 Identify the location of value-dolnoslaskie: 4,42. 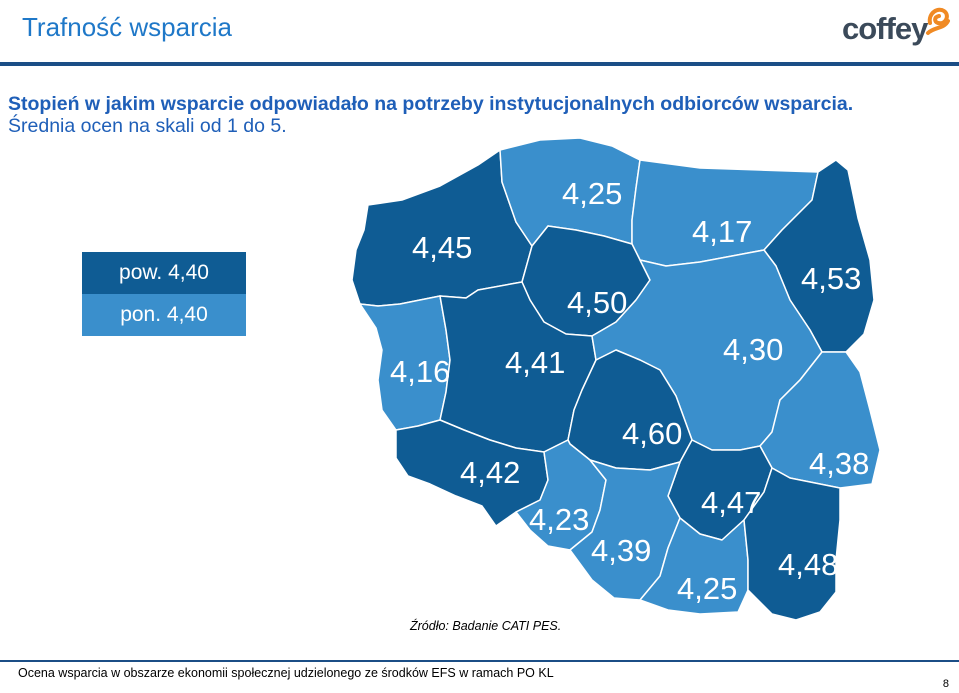
(490, 472).